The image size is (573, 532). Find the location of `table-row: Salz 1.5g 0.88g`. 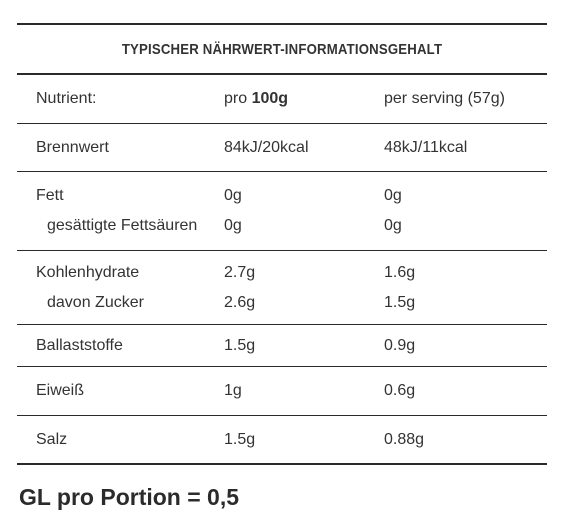

table-row: Salz 1.5g 0.88g is located at coordinates (282, 440).